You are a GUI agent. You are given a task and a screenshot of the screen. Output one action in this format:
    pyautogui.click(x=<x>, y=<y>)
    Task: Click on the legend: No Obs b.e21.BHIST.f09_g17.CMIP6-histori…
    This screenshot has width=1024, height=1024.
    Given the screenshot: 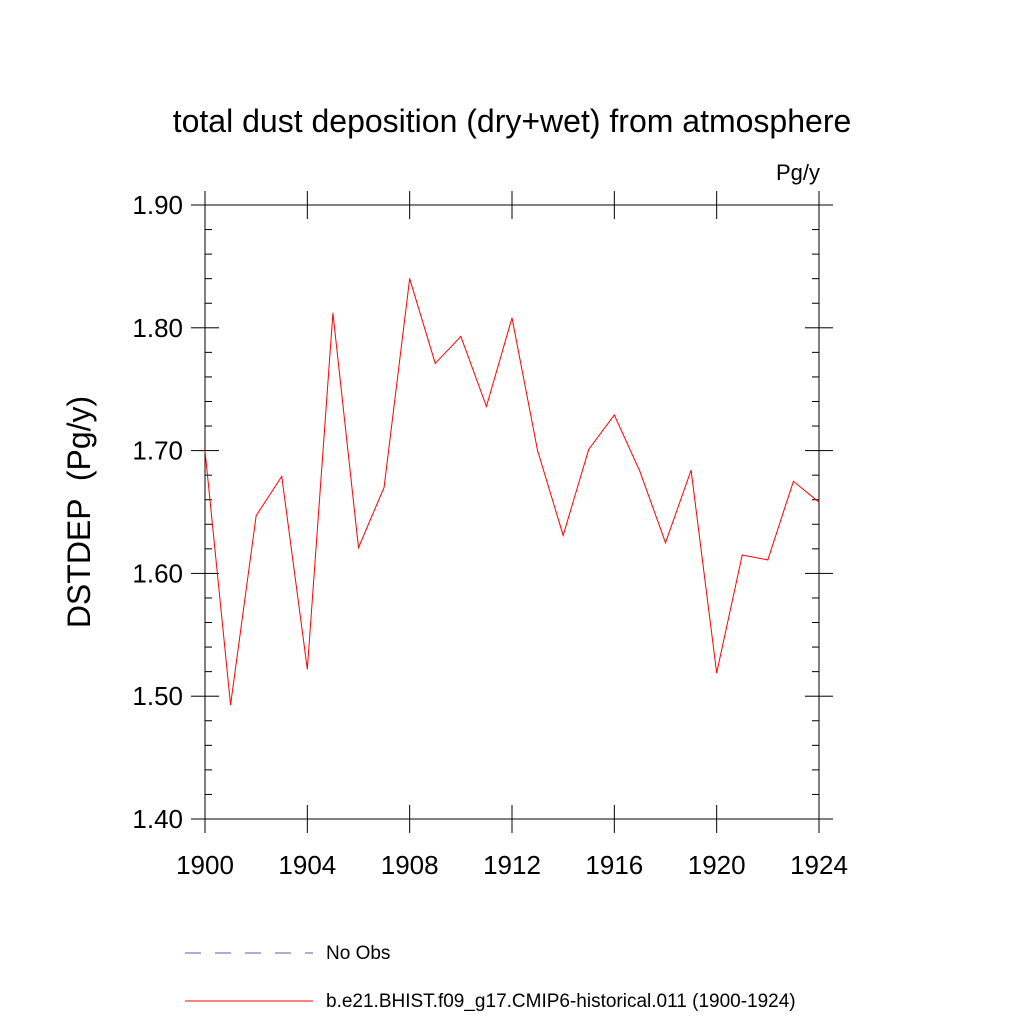 What is the action you would take?
    pyautogui.click(x=490, y=977)
    